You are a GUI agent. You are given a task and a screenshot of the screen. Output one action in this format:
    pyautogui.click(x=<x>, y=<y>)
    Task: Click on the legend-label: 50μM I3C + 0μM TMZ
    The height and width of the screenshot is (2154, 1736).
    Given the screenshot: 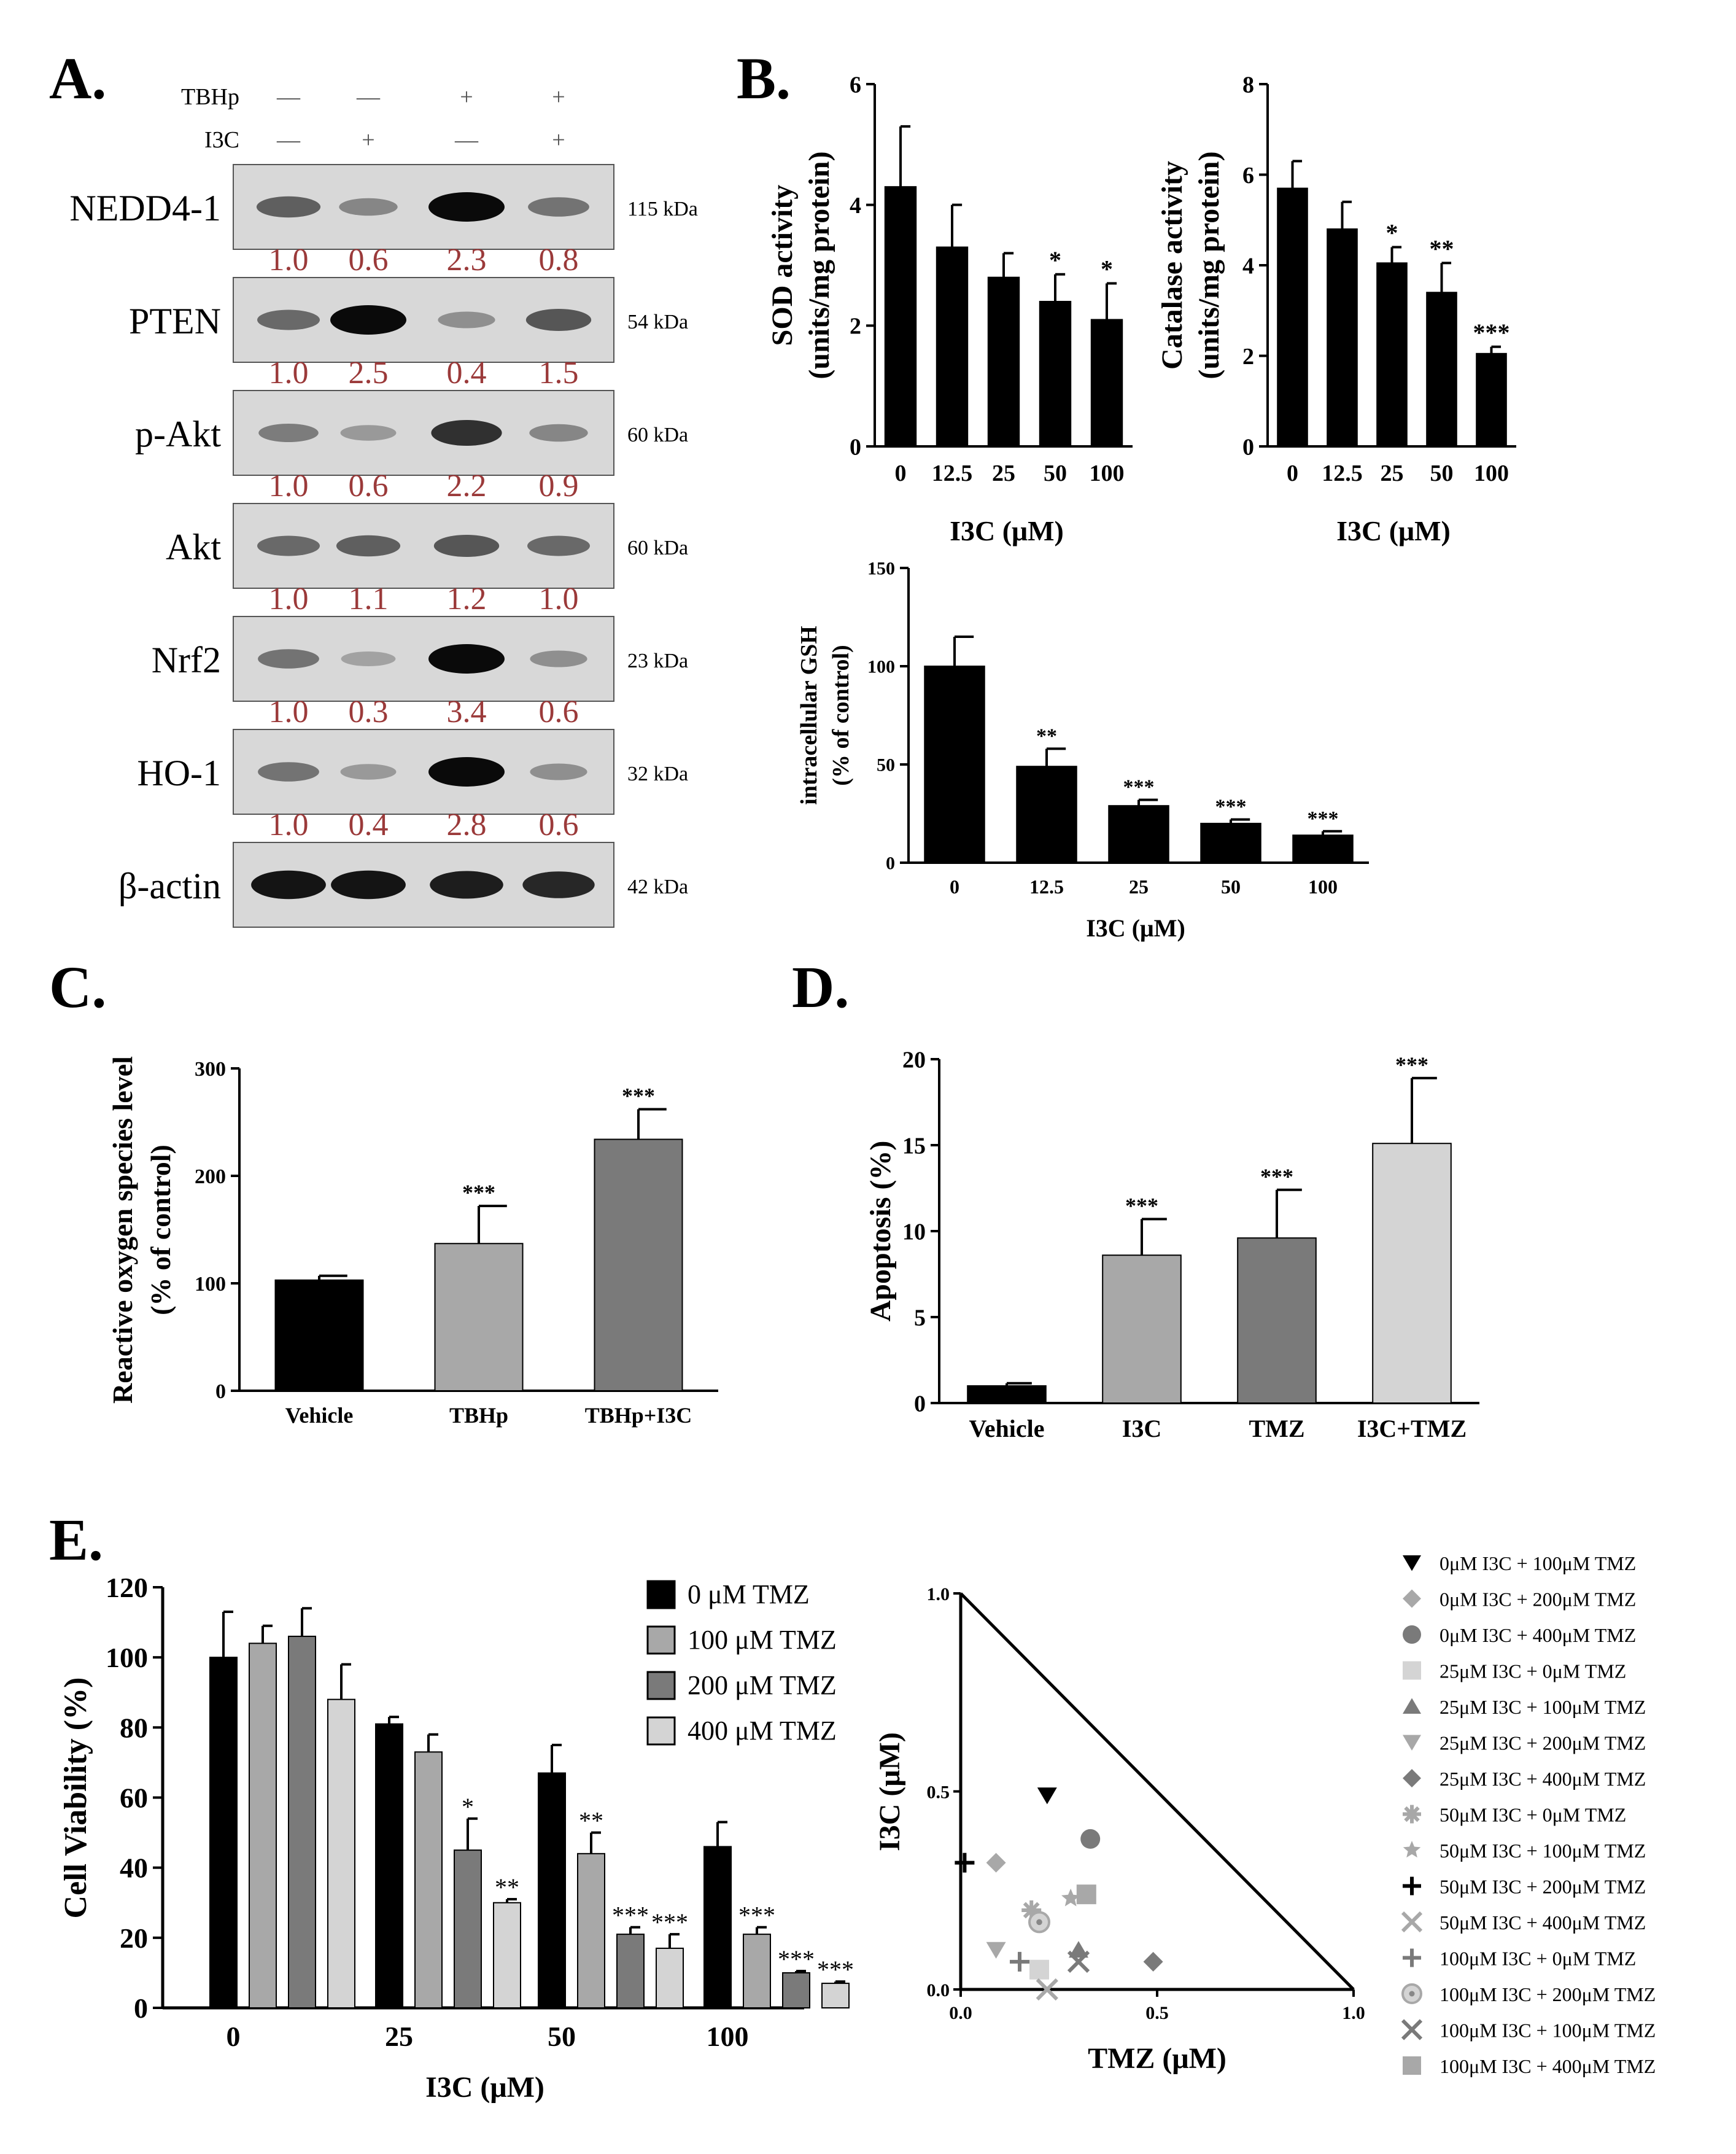 What is the action you would take?
    pyautogui.click(x=1533, y=1815)
    